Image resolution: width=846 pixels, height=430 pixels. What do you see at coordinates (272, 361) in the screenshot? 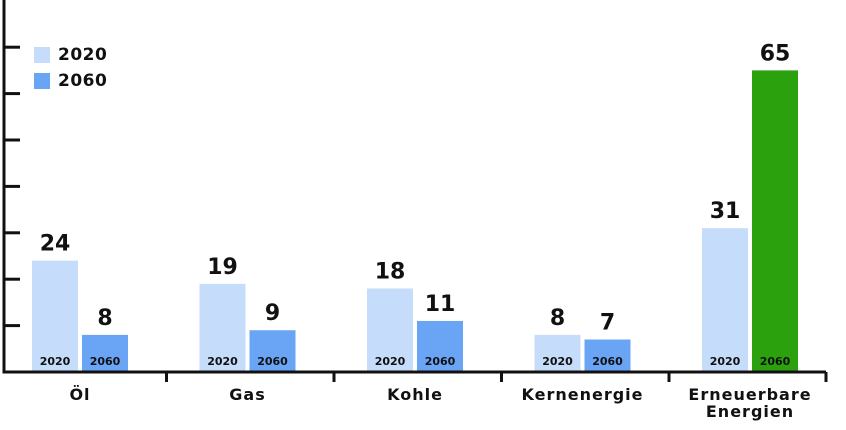
I see `bar-year-label-2060-1: 2060` at bounding box center [272, 361].